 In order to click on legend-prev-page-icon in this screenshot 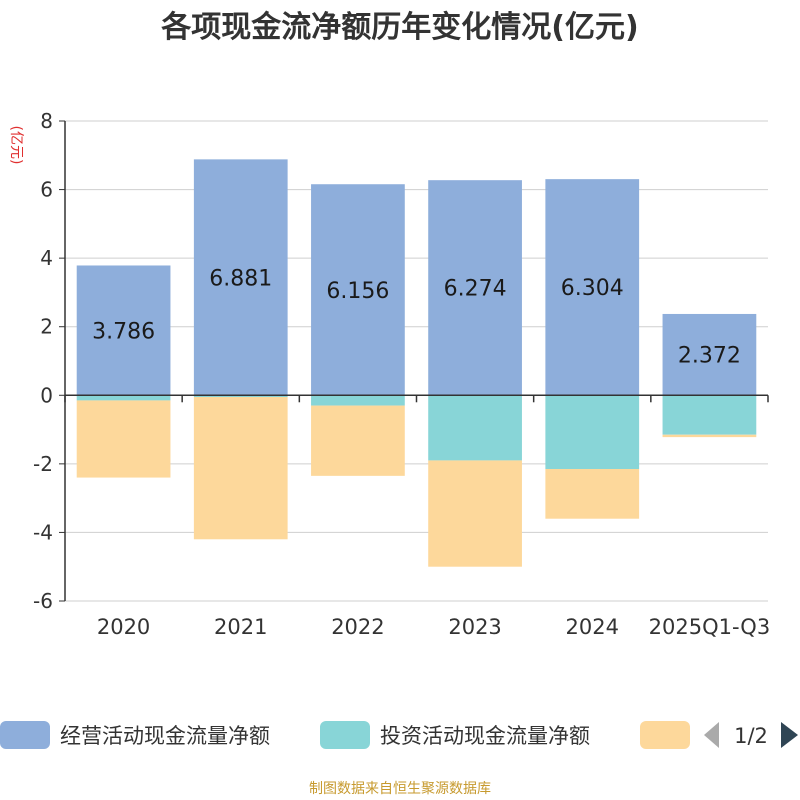, I will do `click(711, 735)`.